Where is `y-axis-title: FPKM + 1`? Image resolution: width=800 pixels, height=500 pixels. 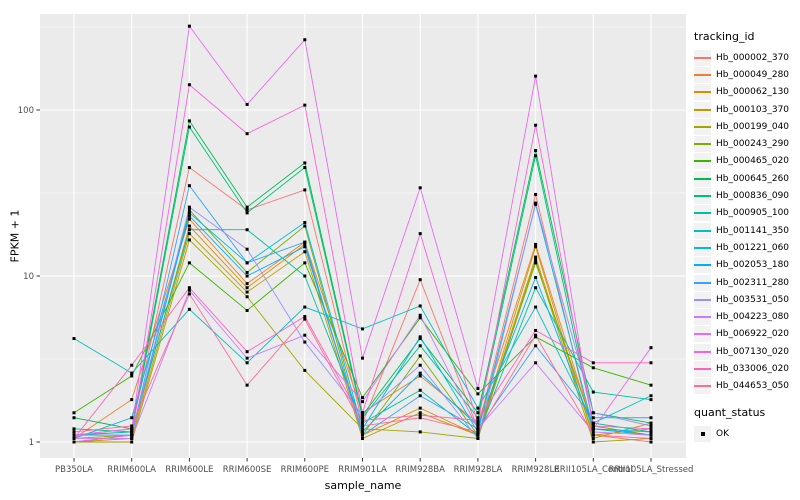 y-axis-title: FPKM + 1 is located at coordinates (15, 236).